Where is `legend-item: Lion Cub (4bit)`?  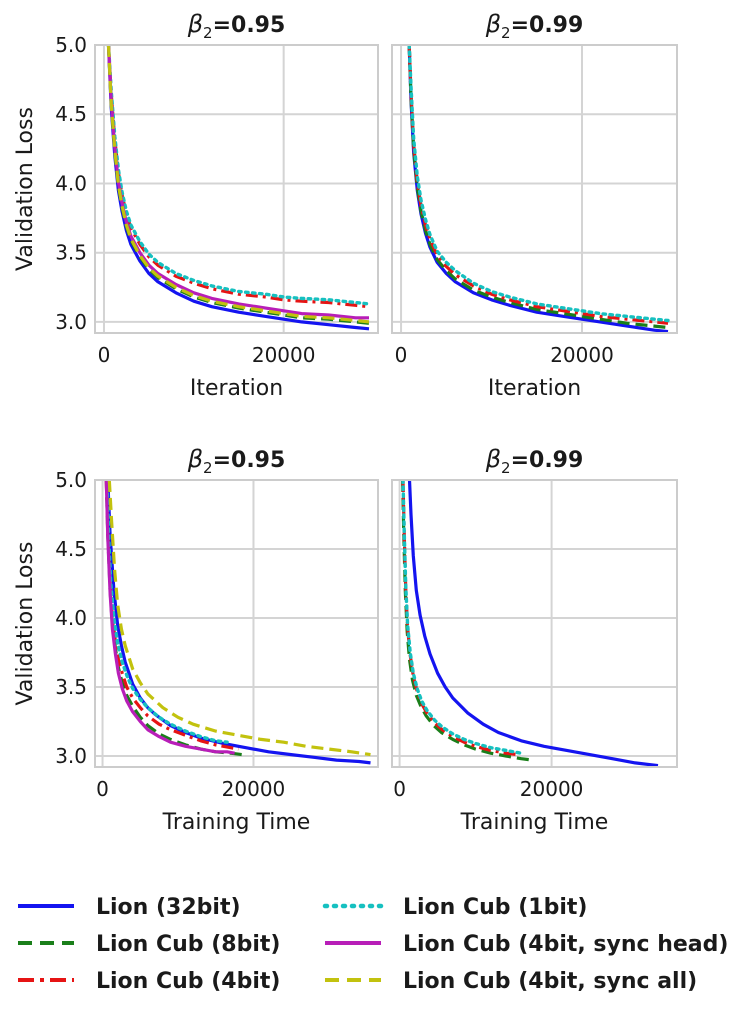 legend-item: Lion Cub (4bit) is located at coordinates (149, 981).